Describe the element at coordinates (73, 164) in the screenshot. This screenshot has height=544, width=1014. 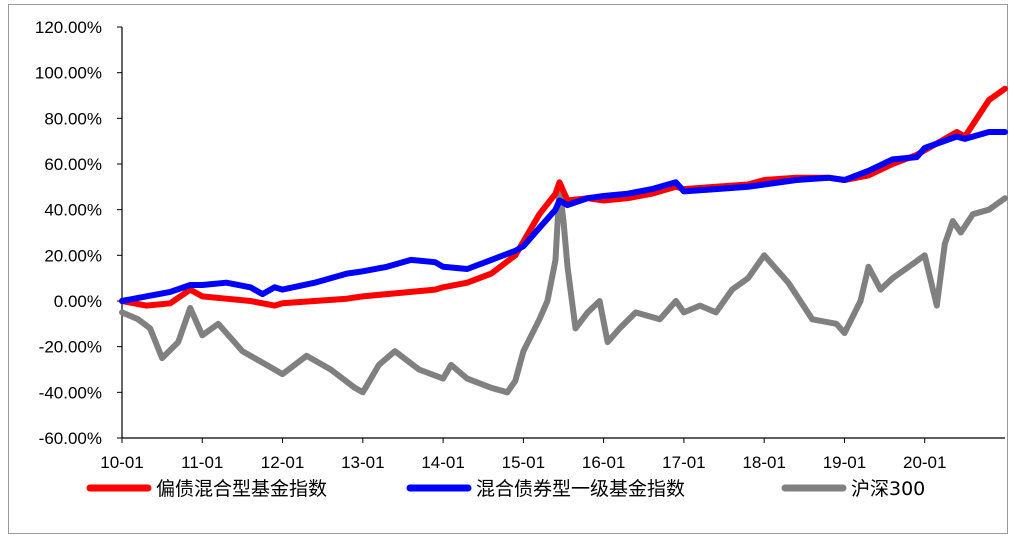
I see `y-tick-label: 60.00%` at that location.